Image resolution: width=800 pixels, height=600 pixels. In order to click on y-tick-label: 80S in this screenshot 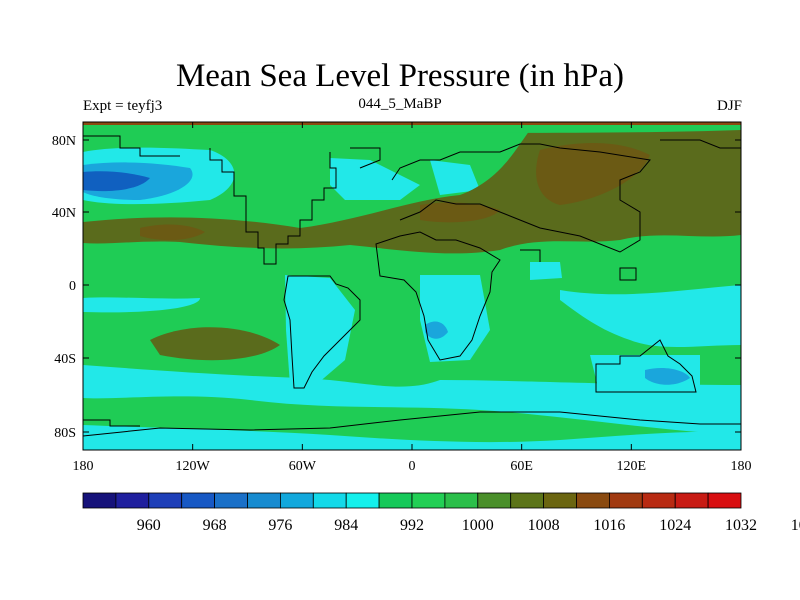, I will do `click(65, 433)`.